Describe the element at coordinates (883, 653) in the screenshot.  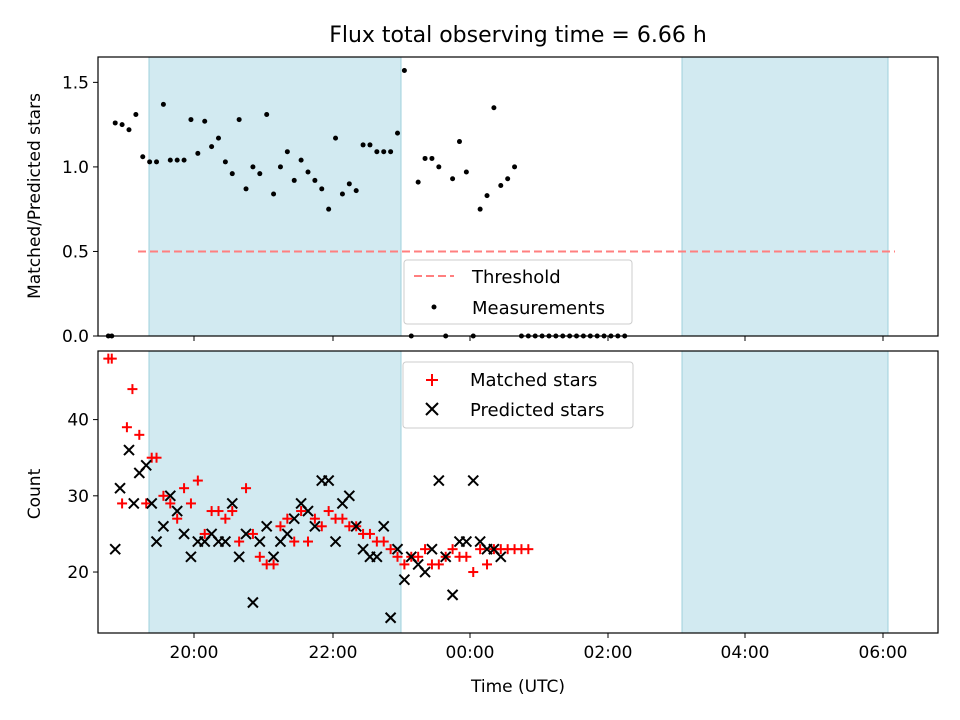
I see `x-tick-label: 06:00` at that location.